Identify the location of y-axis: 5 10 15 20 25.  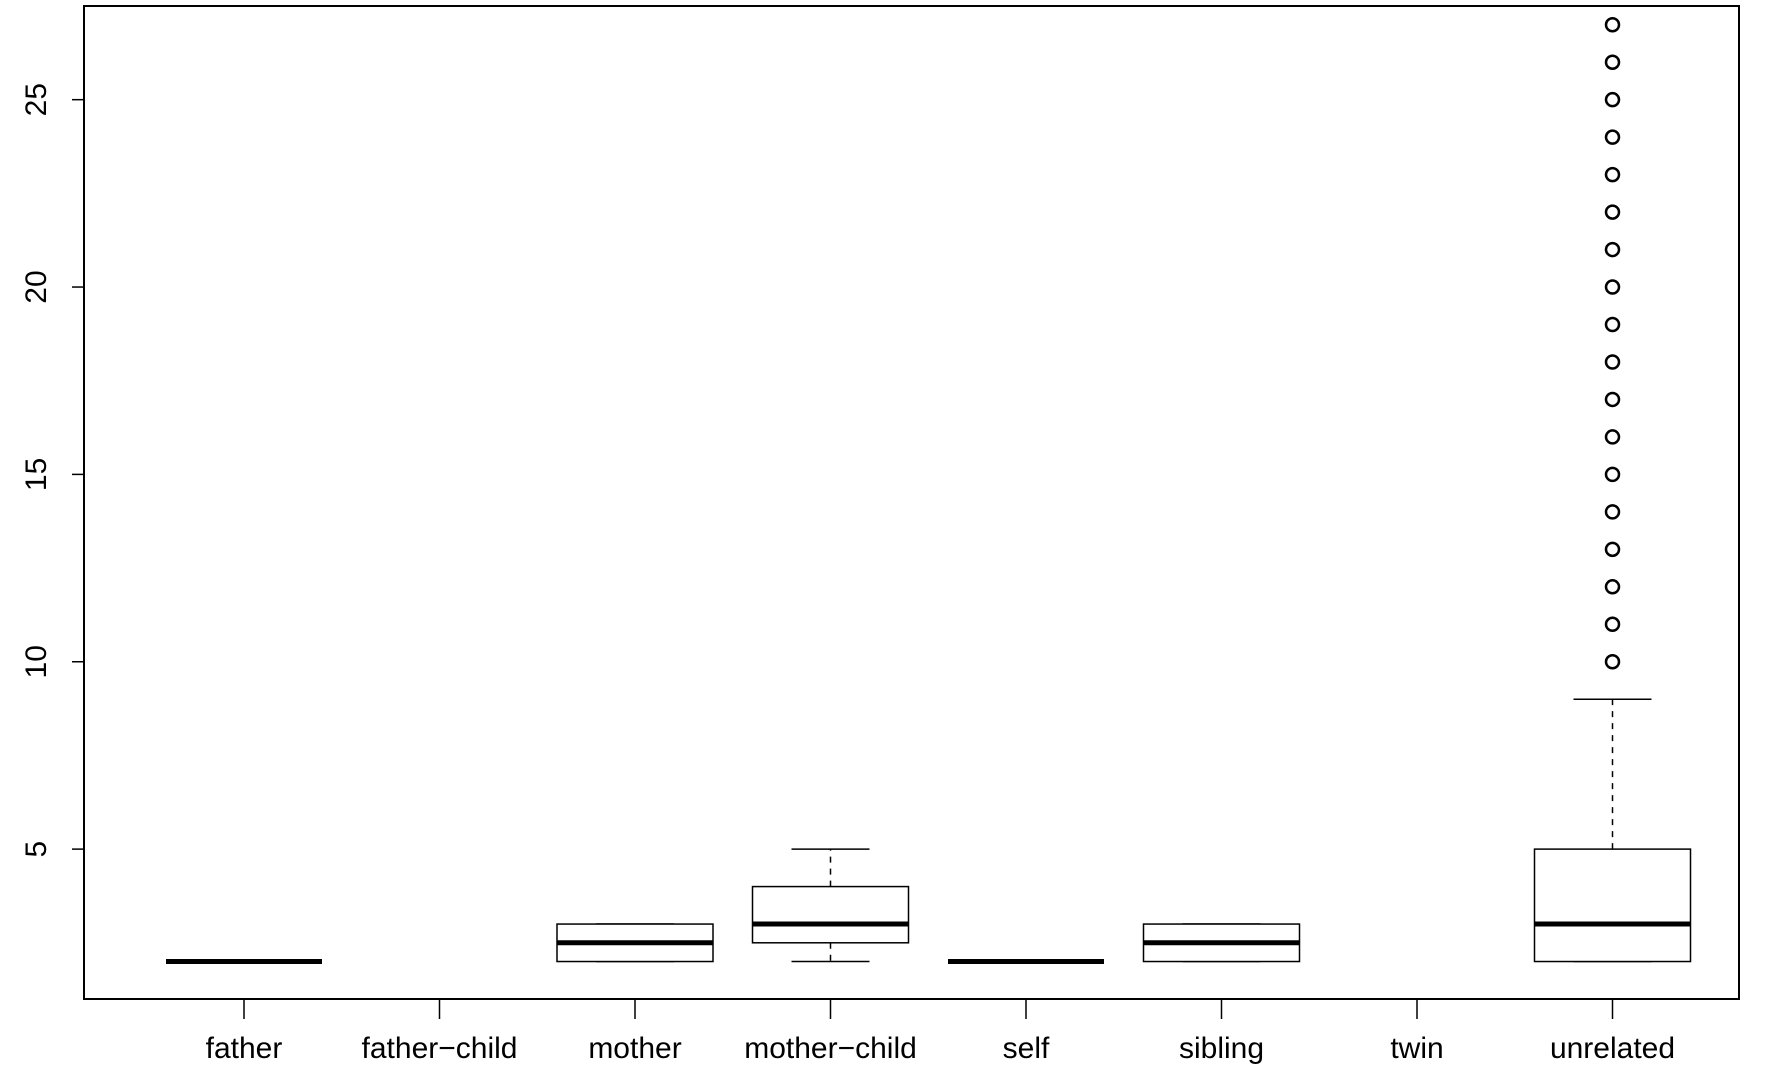
(52, 470).